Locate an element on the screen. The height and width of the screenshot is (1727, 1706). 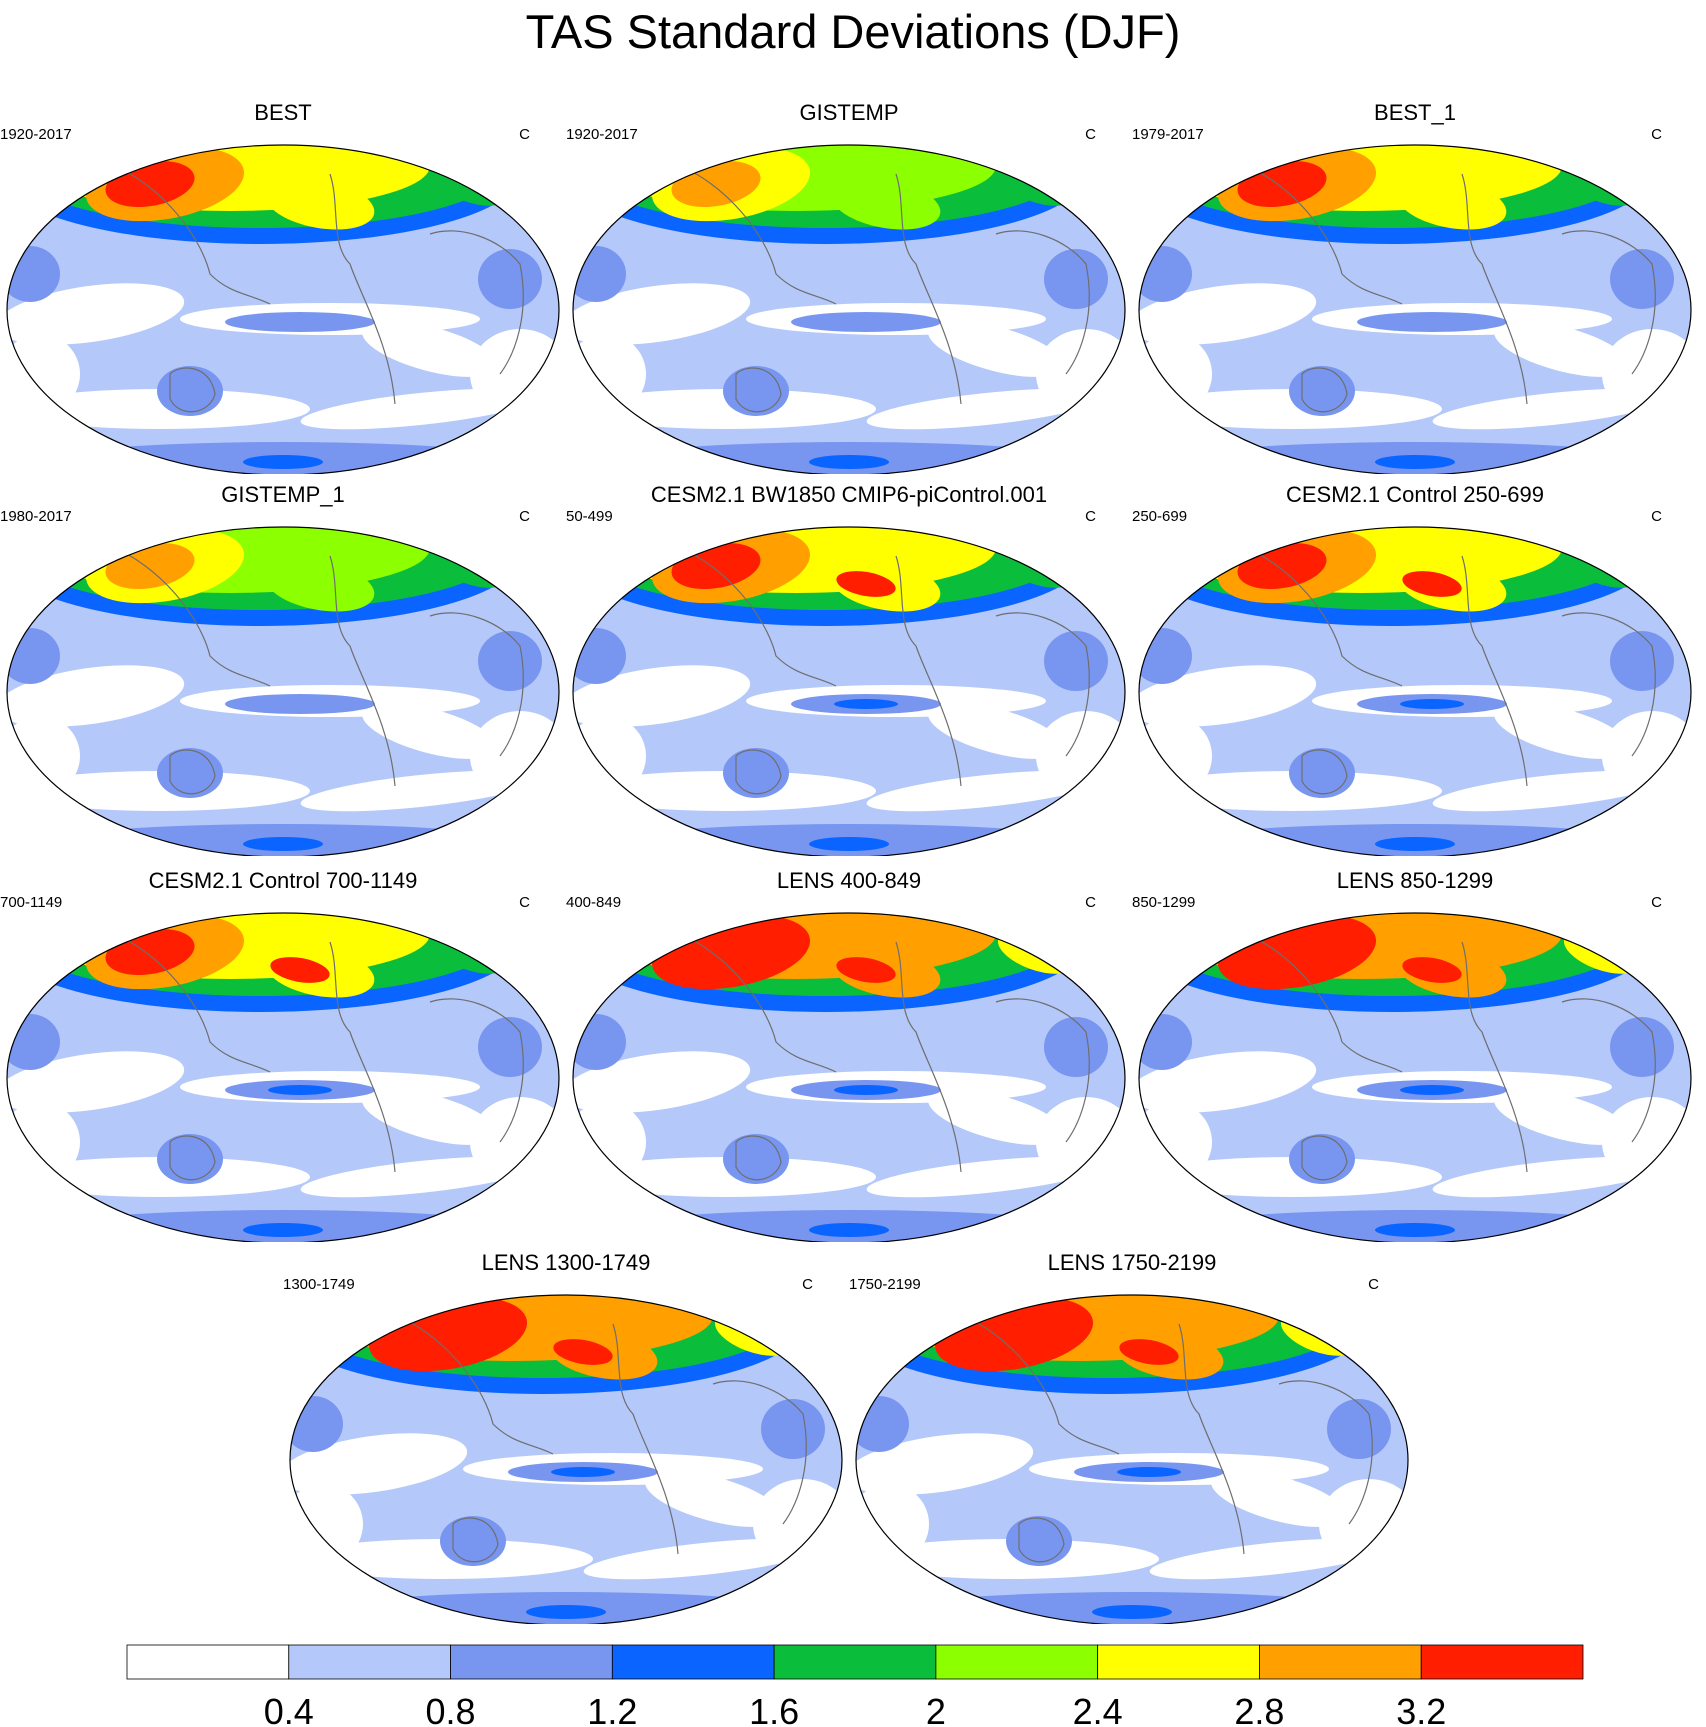
panel-period-label: 50-499 is located at coordinates (589, 516).